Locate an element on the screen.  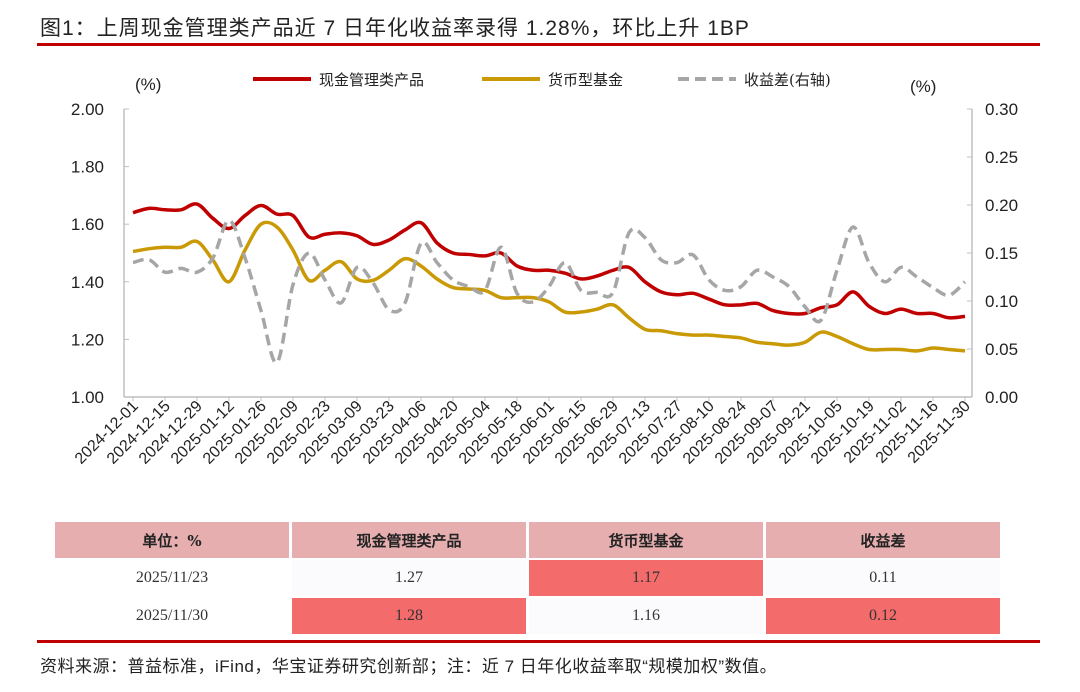
header-cash: 现金管理类产品 is located at coordinates (409, 540).